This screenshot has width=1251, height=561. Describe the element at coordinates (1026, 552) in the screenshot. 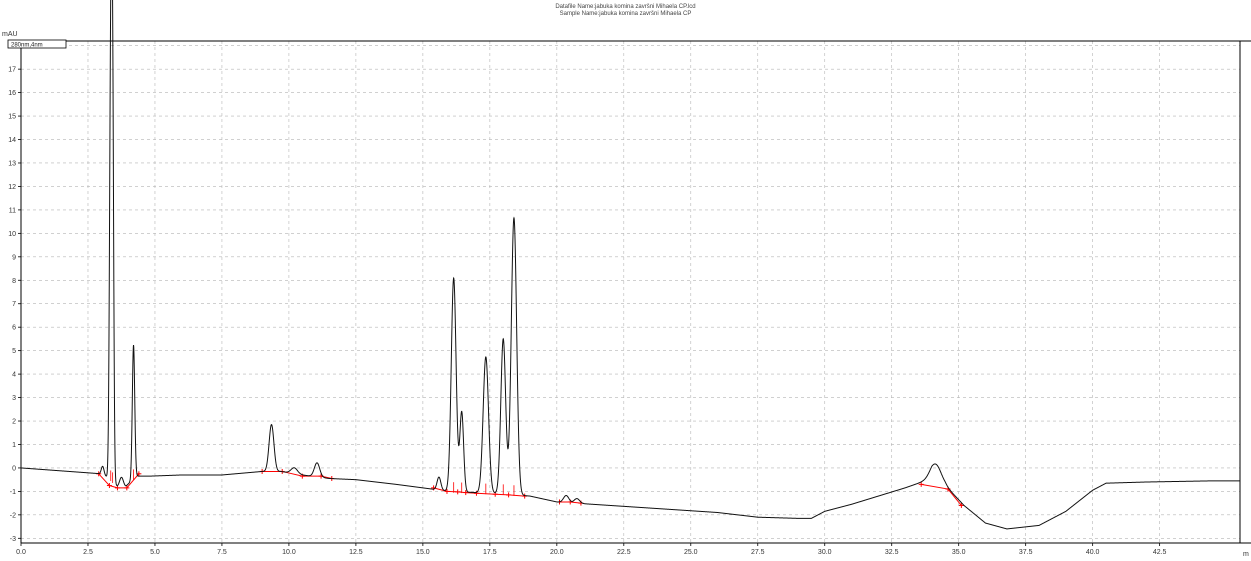

I see `x-tick-label: 37.5` at that location.